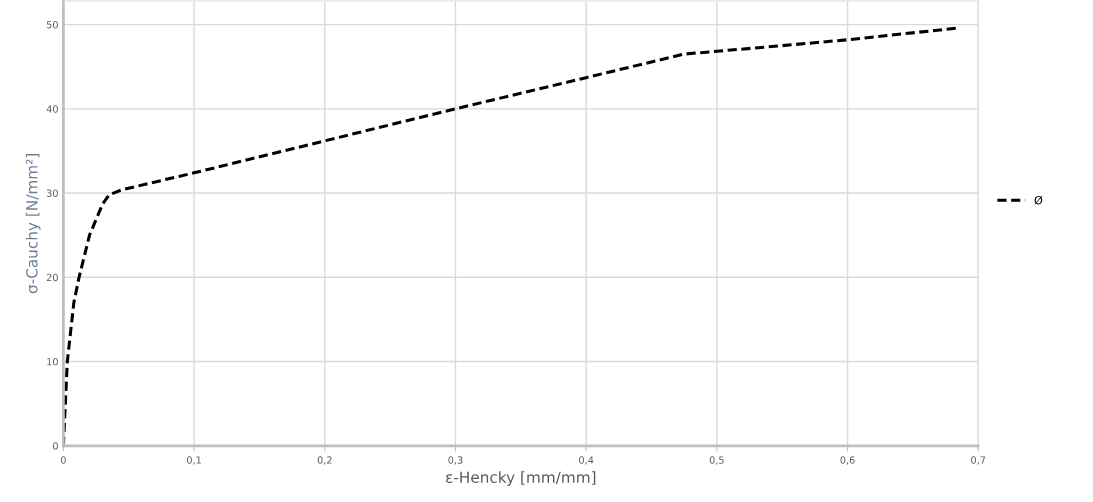 Image resolution: width=1093 pixels, height=502 pixels. I want to click on x-tick-label: 0,6, so click(847, 460).